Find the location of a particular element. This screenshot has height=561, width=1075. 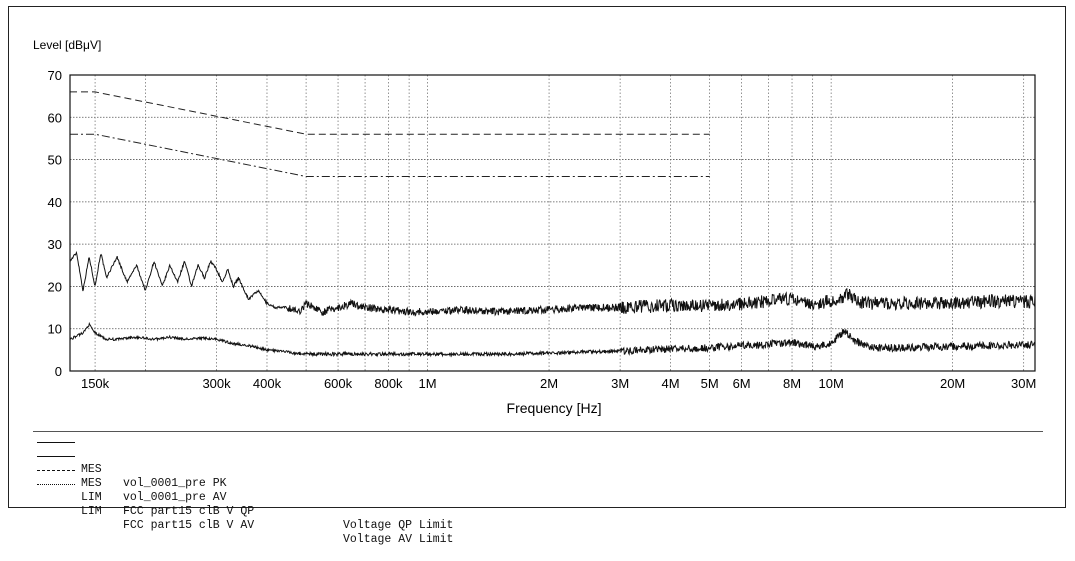

y-axis-label: Level [dBμV] is located at coordinates (67, 45).